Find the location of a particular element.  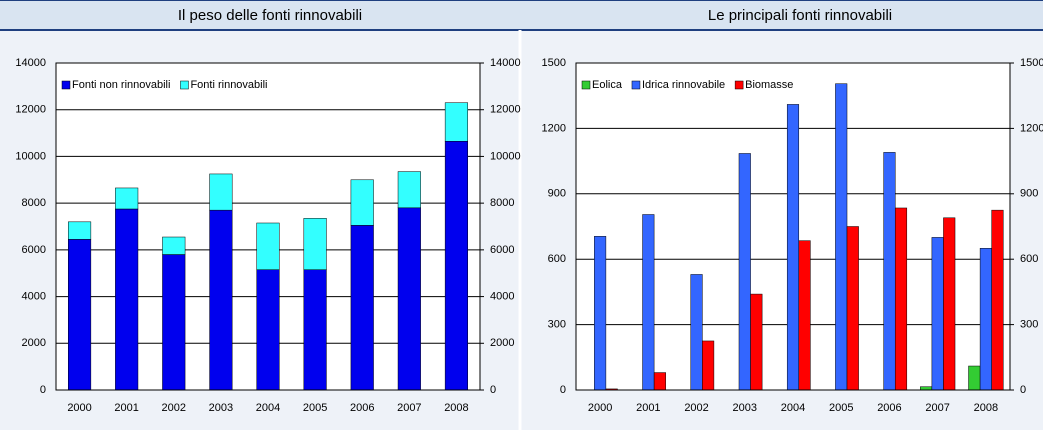

y-tick-label: 300 is located at coordinates (557, 325).